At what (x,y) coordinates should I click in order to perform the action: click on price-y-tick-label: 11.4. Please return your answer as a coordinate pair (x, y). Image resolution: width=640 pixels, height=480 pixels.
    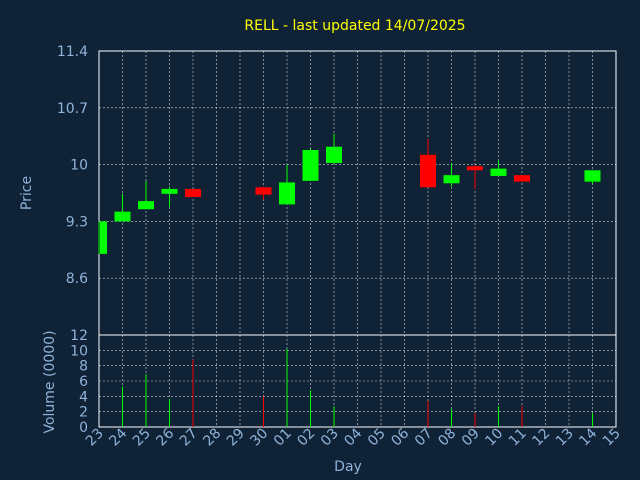
    Looking at the image, I should click on (72, 52).